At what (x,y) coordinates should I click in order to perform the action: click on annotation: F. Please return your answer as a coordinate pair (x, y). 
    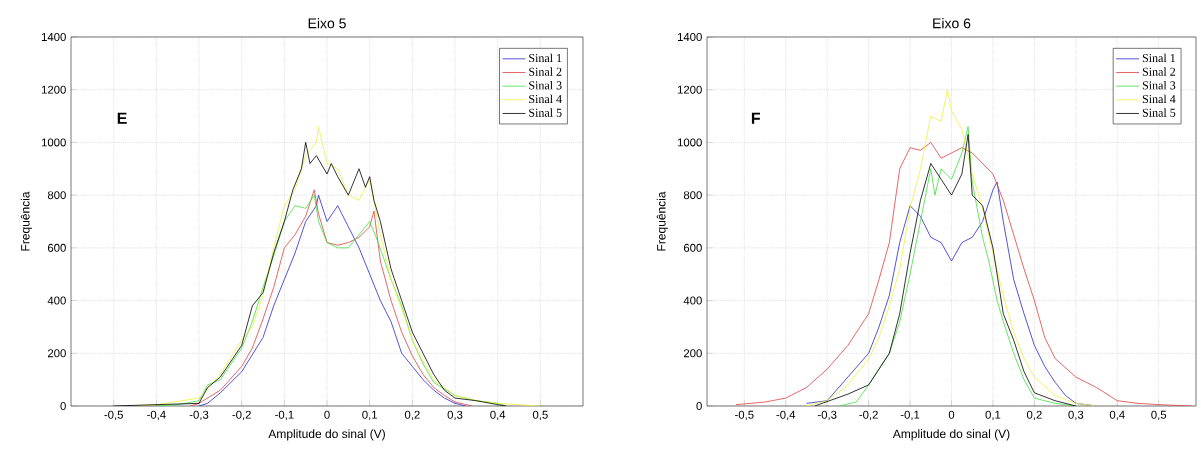
    Looking at the image, I should click on (756, 118).